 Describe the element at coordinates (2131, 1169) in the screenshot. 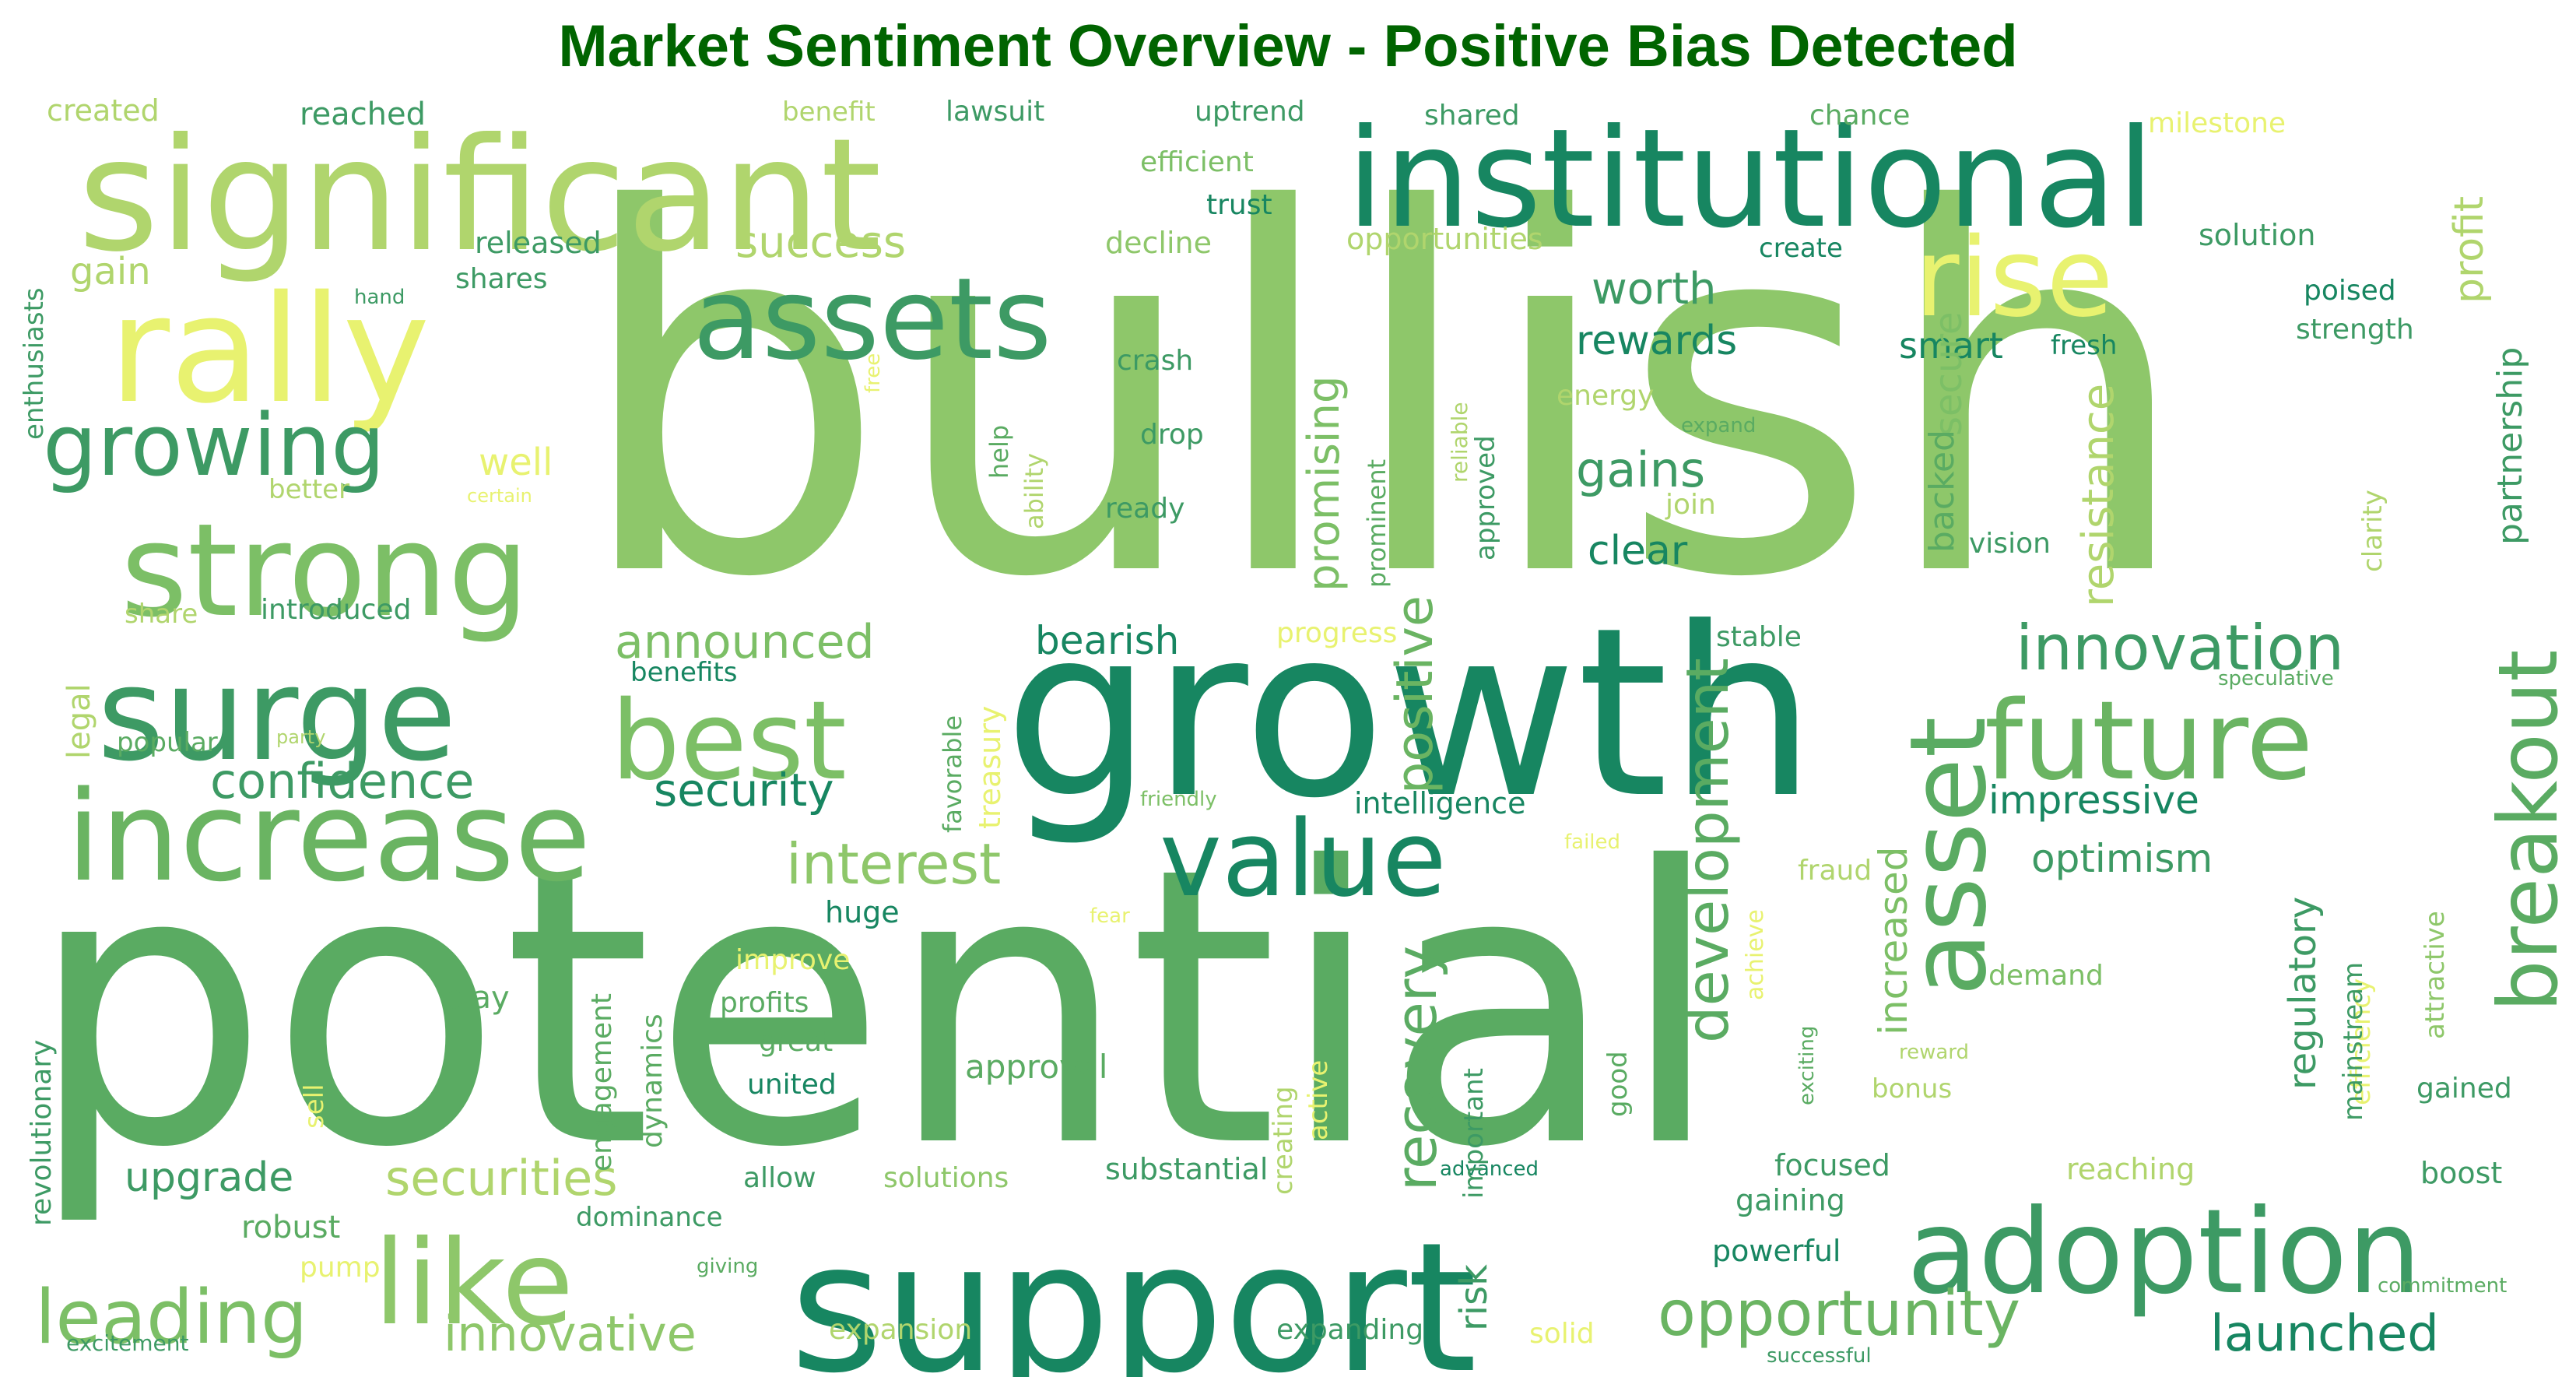

I see `word-reaching: reaching` at that location.